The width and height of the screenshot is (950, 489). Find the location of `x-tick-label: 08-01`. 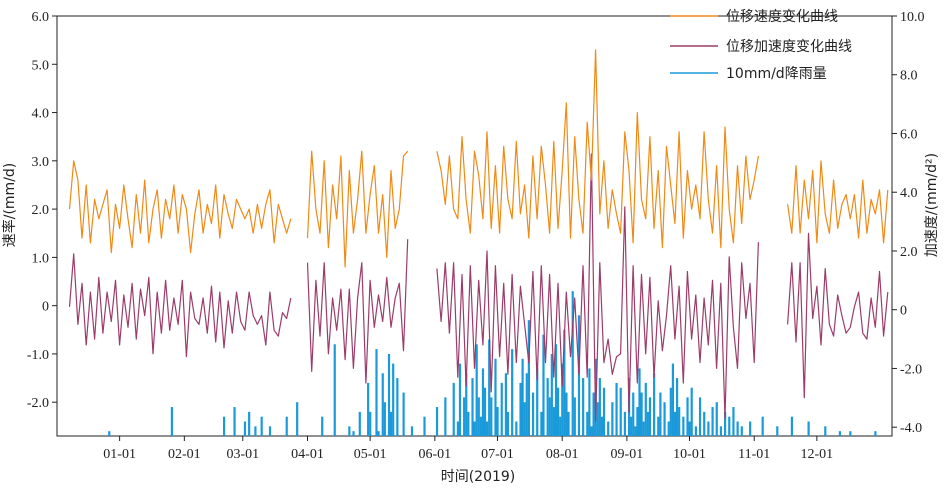

x-tick-label: 08-01 is located at coordinates (562, 454).